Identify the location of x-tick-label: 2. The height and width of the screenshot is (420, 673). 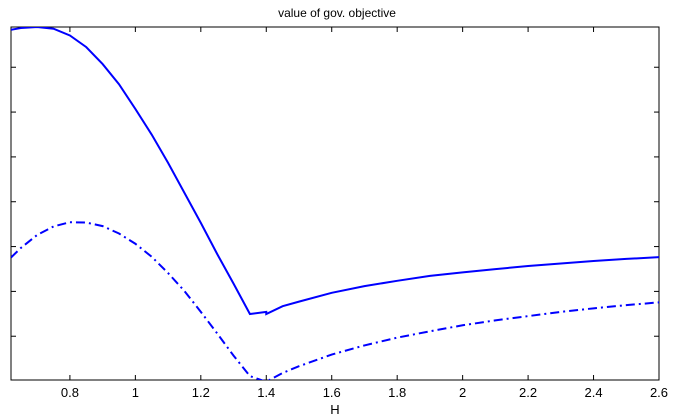
(462, 392).